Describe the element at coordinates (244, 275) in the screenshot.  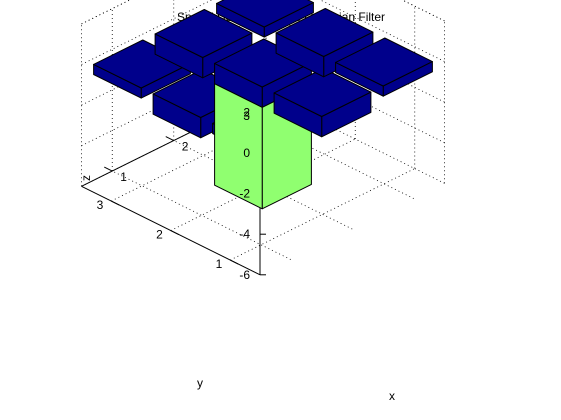
I see `z-tick-label: -6` at that location.